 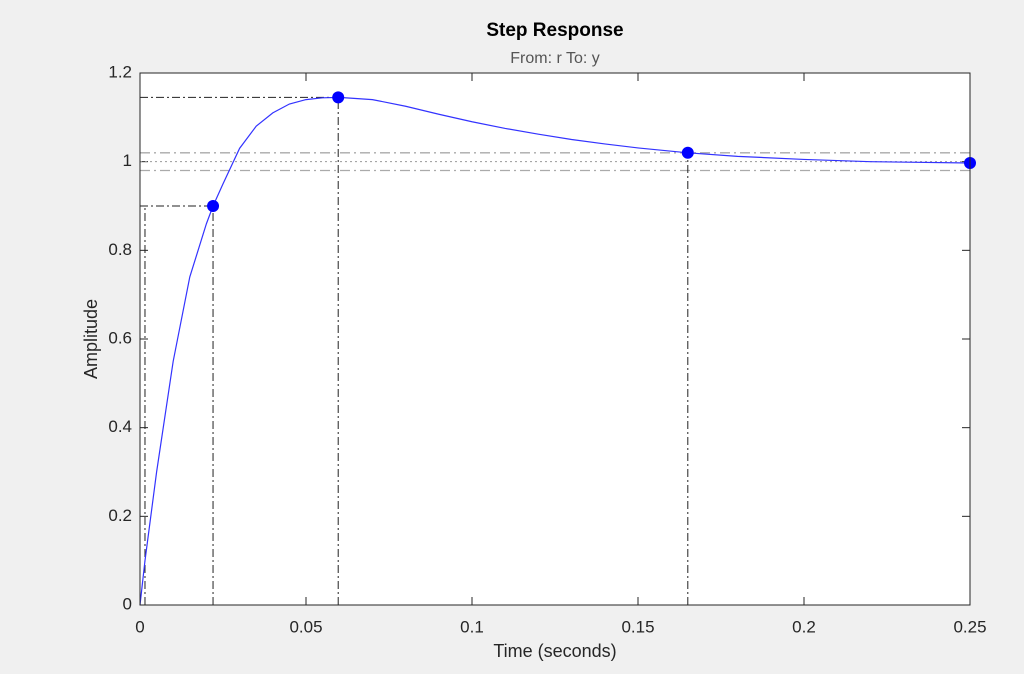 What do you see at coordinates (127, 160) in the screenshot?
I see `y-tick-label: 1` at bounding box center [127, 160].